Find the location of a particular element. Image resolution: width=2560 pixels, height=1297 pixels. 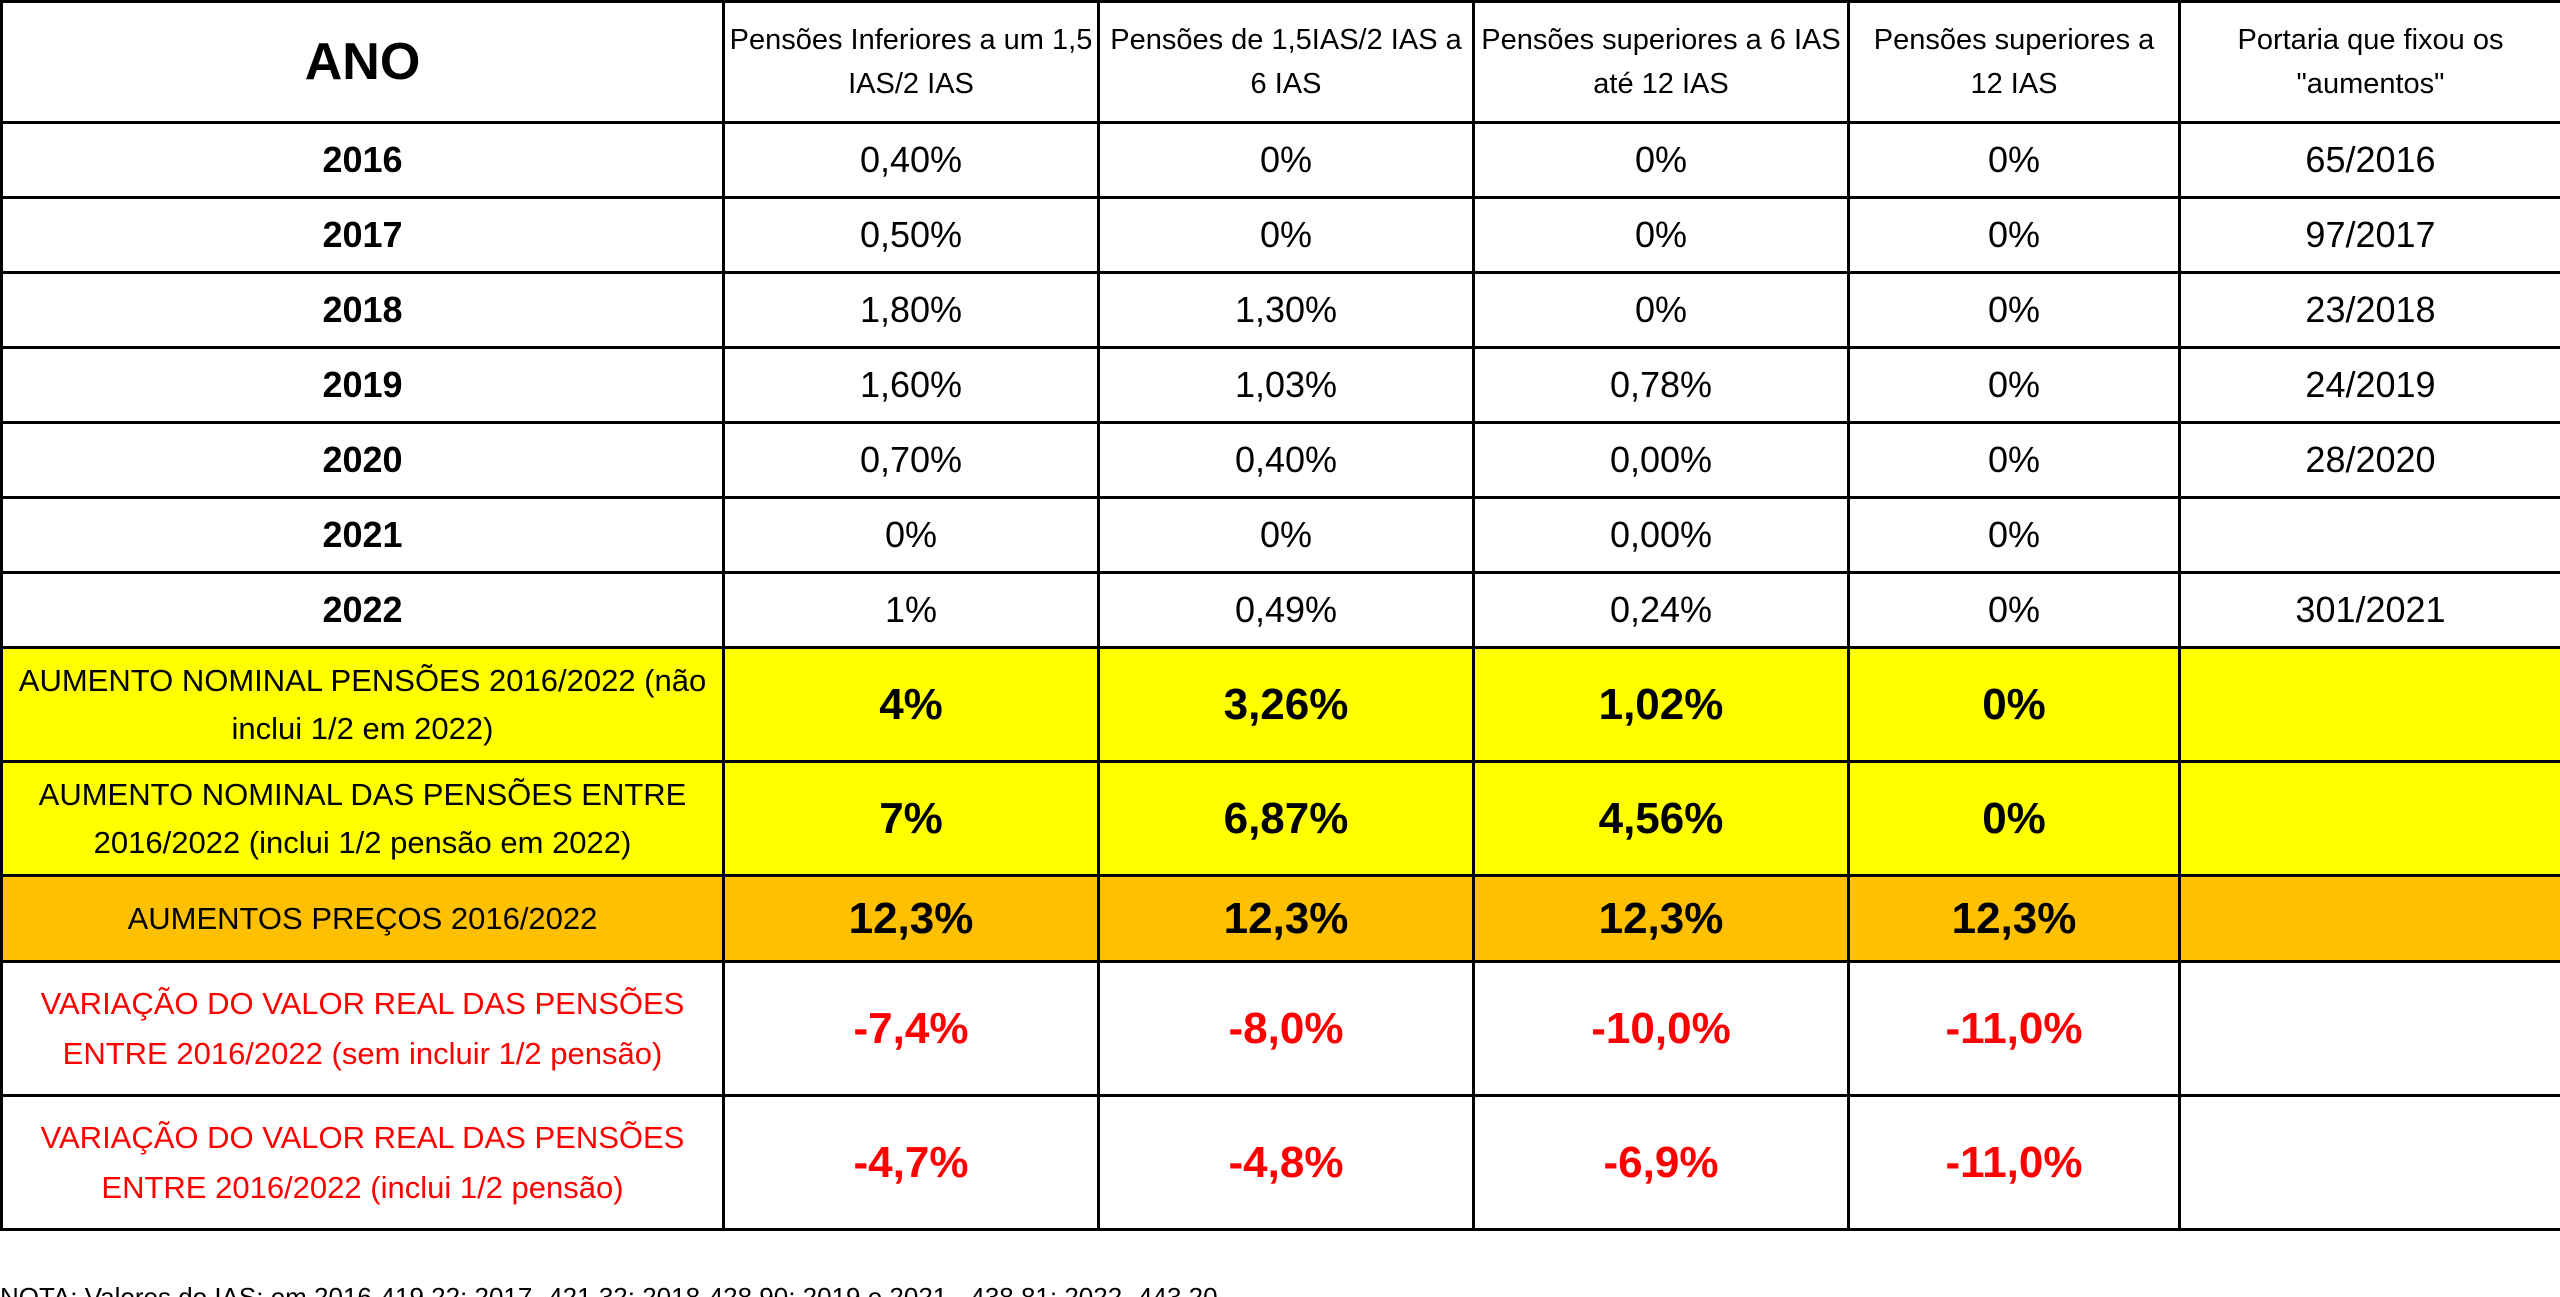

table-row: 2022 1% 0,49% 0,24% 0% 301/2021 is located at coordinates (1280, 610).